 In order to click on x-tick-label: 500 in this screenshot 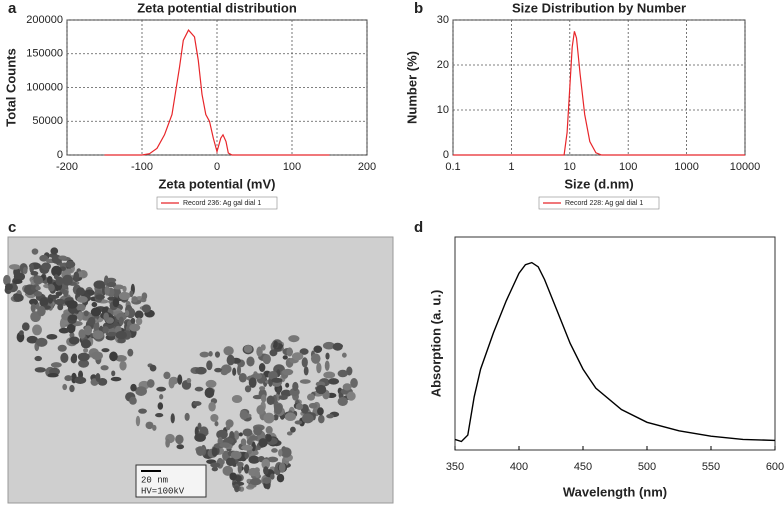, I will do `click(647, 467)`.